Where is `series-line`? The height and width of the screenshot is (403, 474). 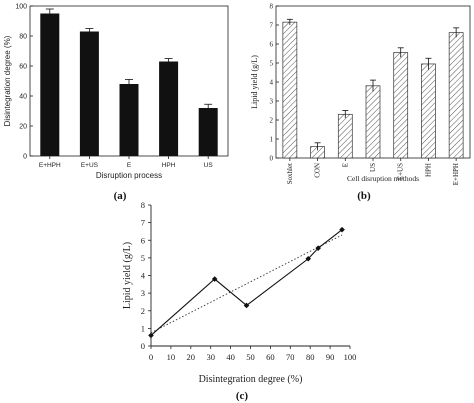 series-line is located at coordinates (246, 282).